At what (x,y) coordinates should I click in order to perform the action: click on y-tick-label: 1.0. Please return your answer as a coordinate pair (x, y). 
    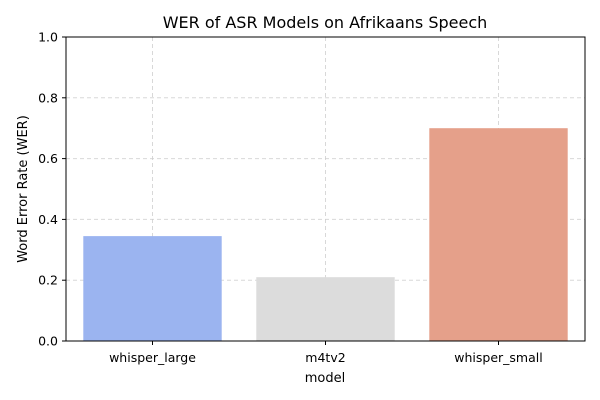
    Looking at the image, I should click on (48, 37).